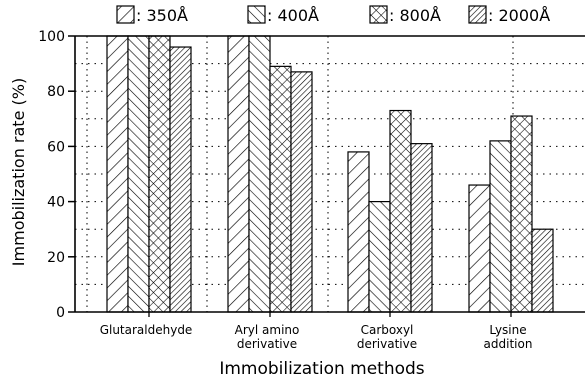  What do you see at coordinates (56, 258) in the screenshot?
I see `y-tick-label: 20` at bounding box center [56, 258].